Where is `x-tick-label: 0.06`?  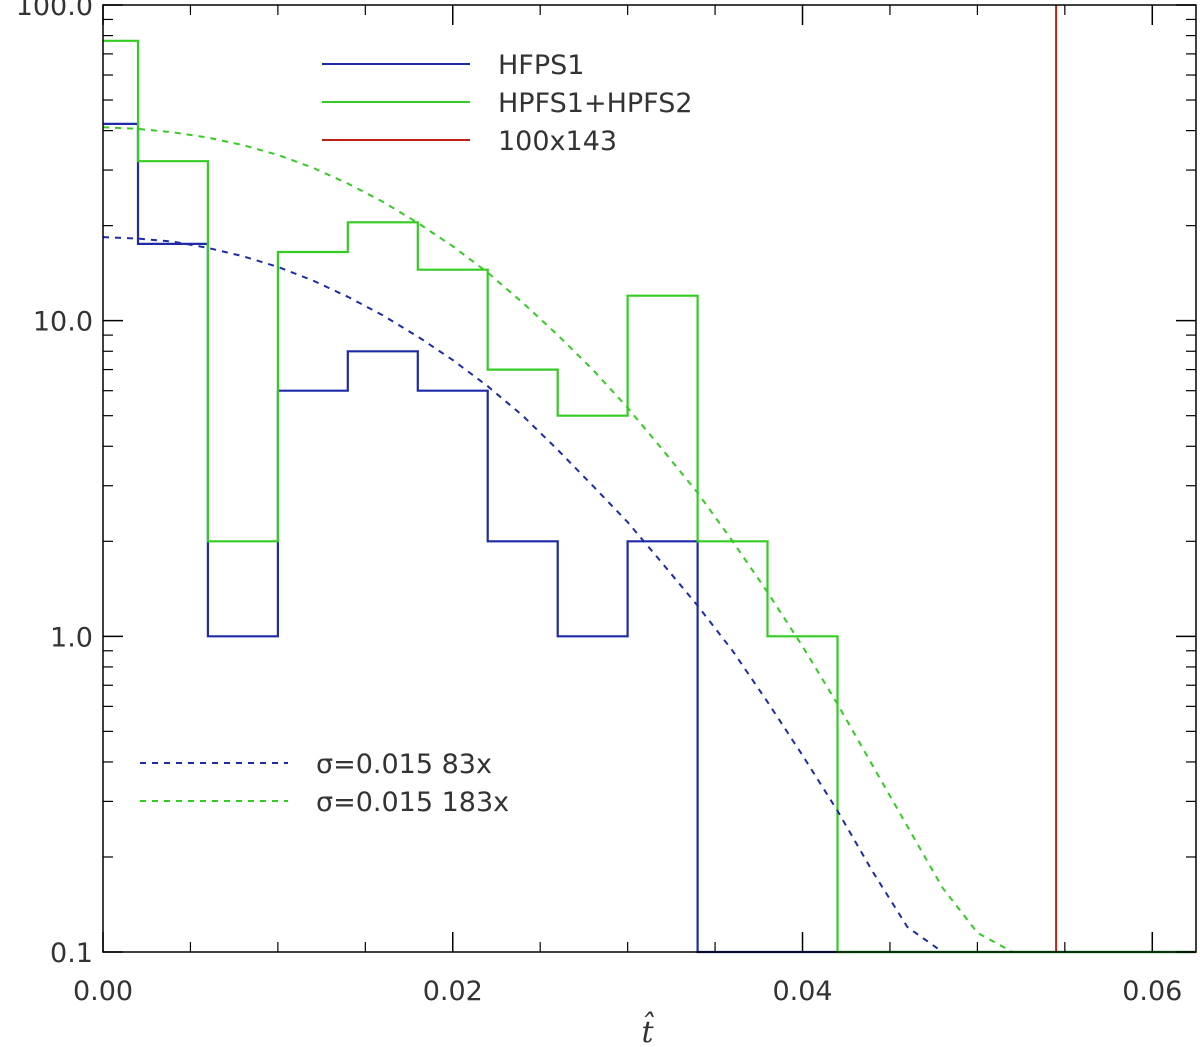
x-tick-label: 0.06 is located at coordinates (1152, 991).